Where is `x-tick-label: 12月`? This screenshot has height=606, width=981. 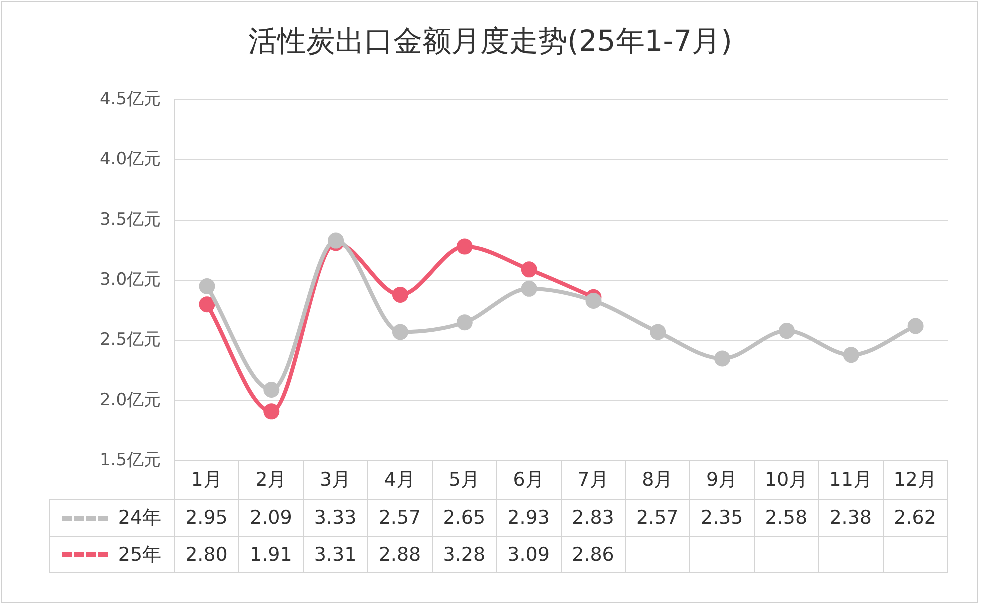
x-tick-label: 12月 is located at coordinates (915, 480).